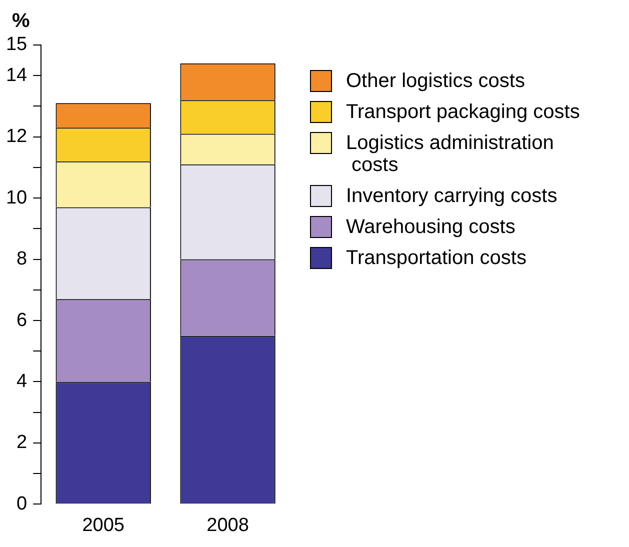 The image size is (629, 547). Describe the element at coordinates (227, 525) in the screenshot. I see `x-tick-label: 2008` at that location.